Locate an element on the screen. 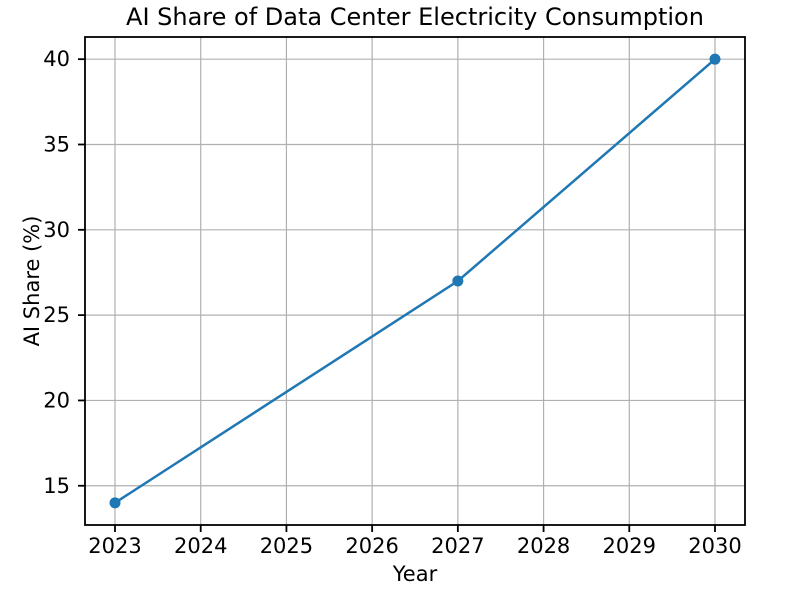 The width and height of the screenshot is (804, 599). y-tick-label: 40 is located at coordinates (56, 59).